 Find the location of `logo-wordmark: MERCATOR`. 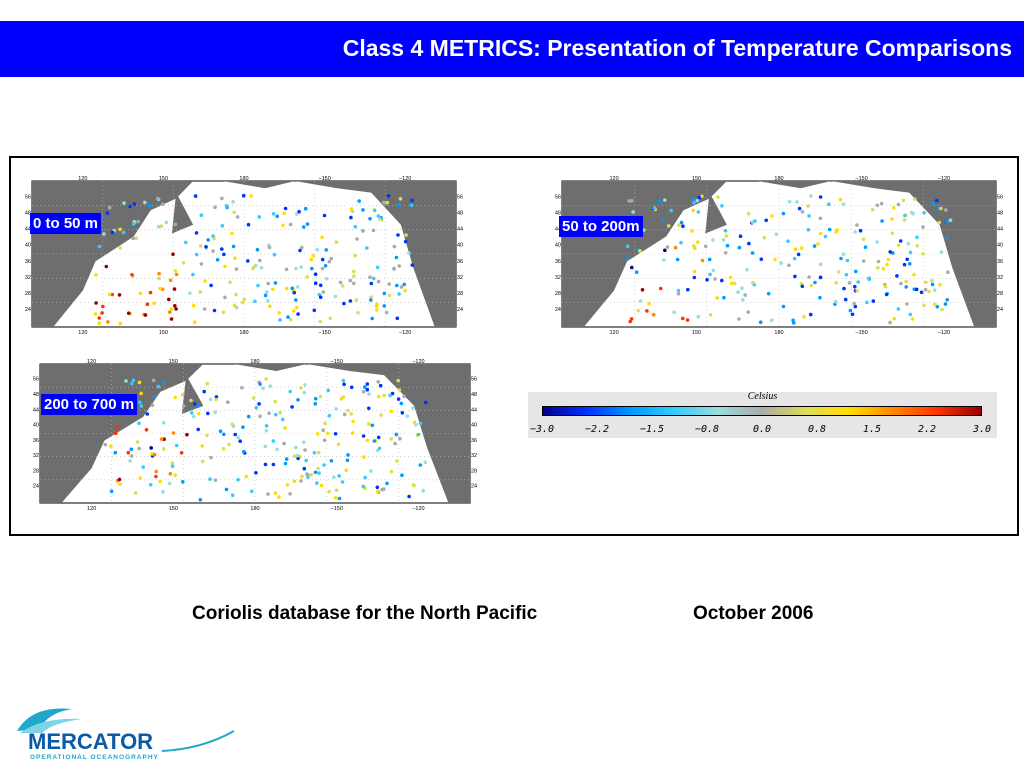

logo-wordmark: MERCATOR is located at coordinates (90, 741).